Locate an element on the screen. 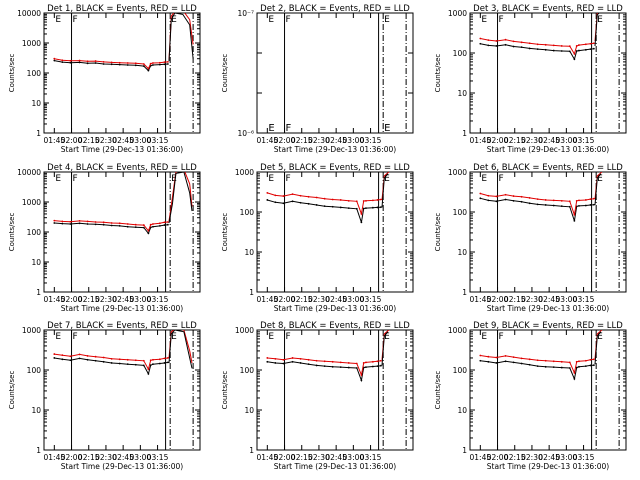  y-tick-label: 10000 is located at coordinates (29, 13).